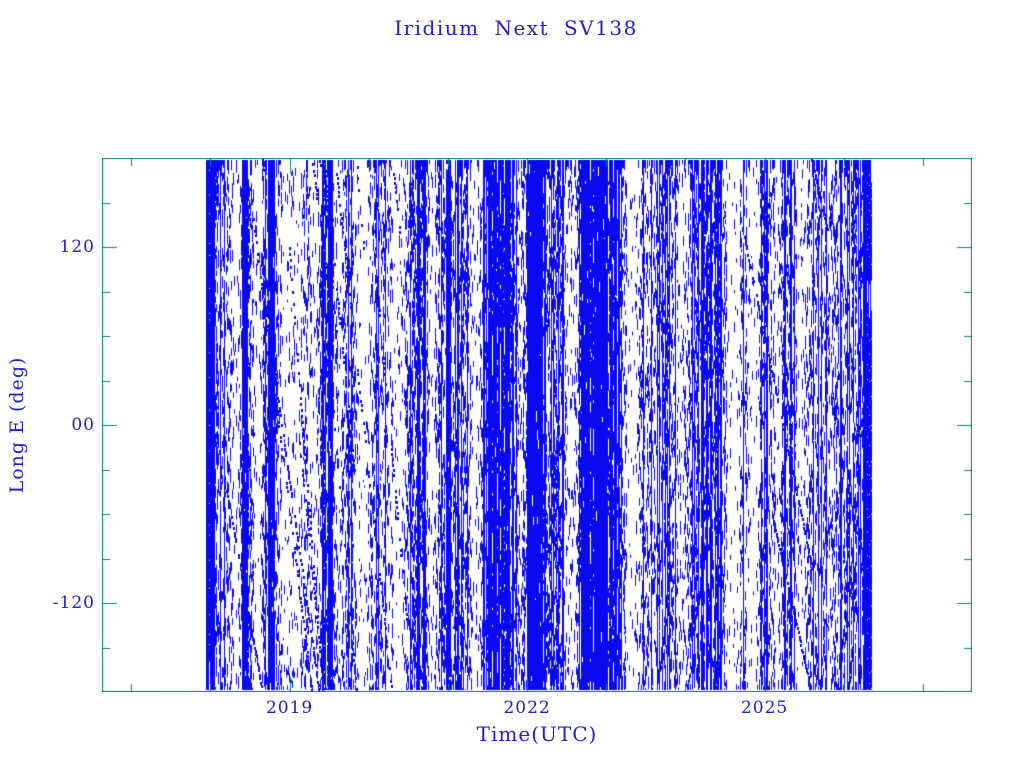  I want to click on x-tick-label: 2022, so click(527, 708).